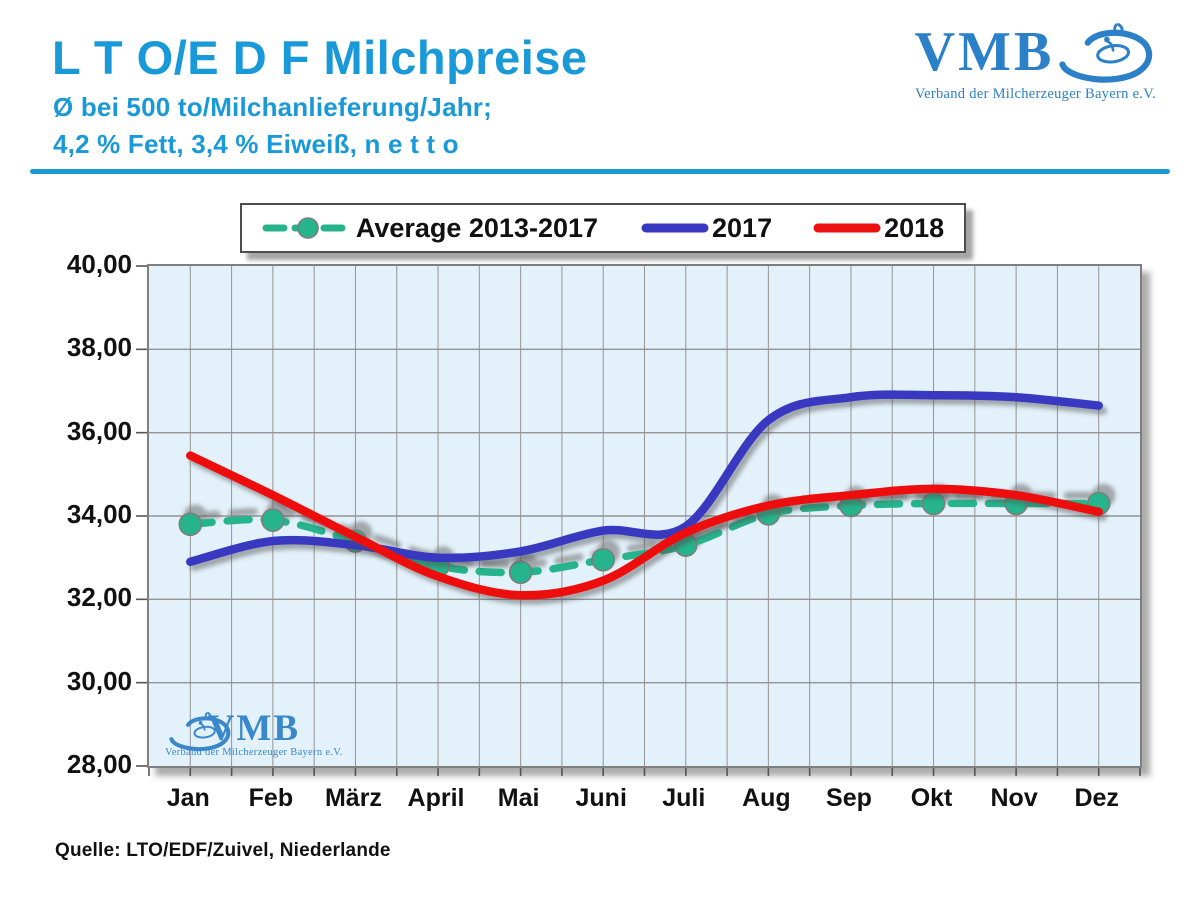 The image size is (1200, 901). What do you see at coordinates (254, 752) in the screenshot?
I see `watermark-caption: Verband der Milcherzeuger Bayern e.V.` at bounding box center [254, 752].